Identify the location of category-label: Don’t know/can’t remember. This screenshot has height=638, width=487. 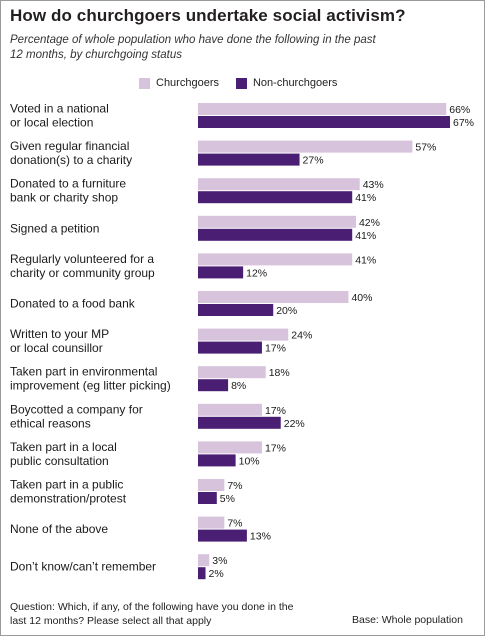
(83, 567).